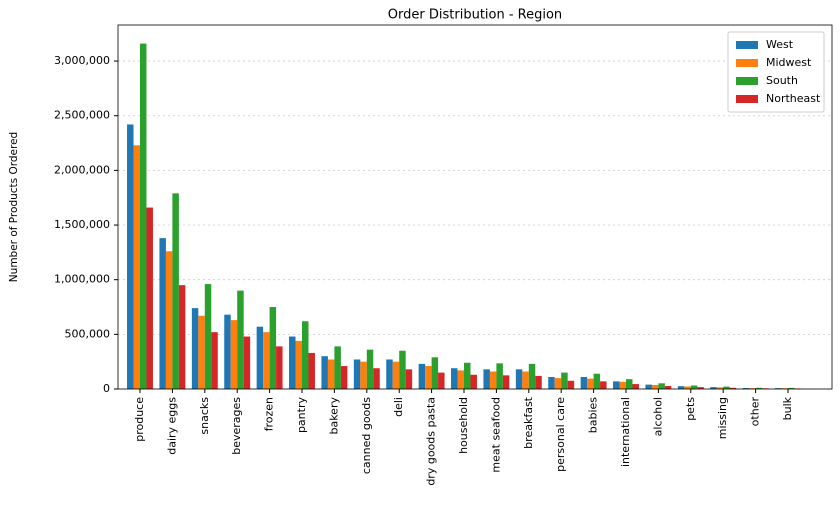  Describe the element at coordinates (787, 408) in the screenshot. I see `x-tick-label: bulk` at that location.